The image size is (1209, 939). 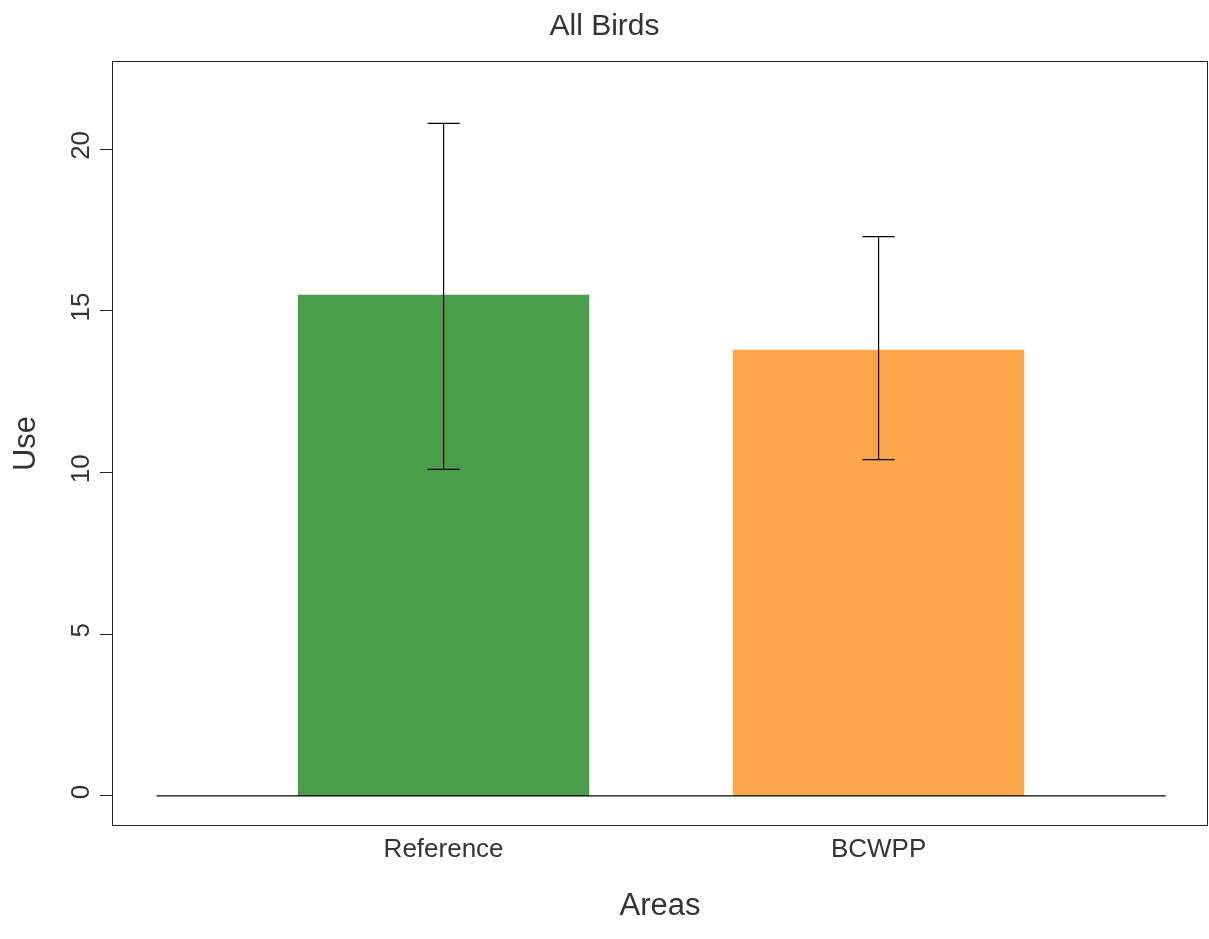 I want to click on x-tick-label: BCWPP, so click(x=878, y=848).